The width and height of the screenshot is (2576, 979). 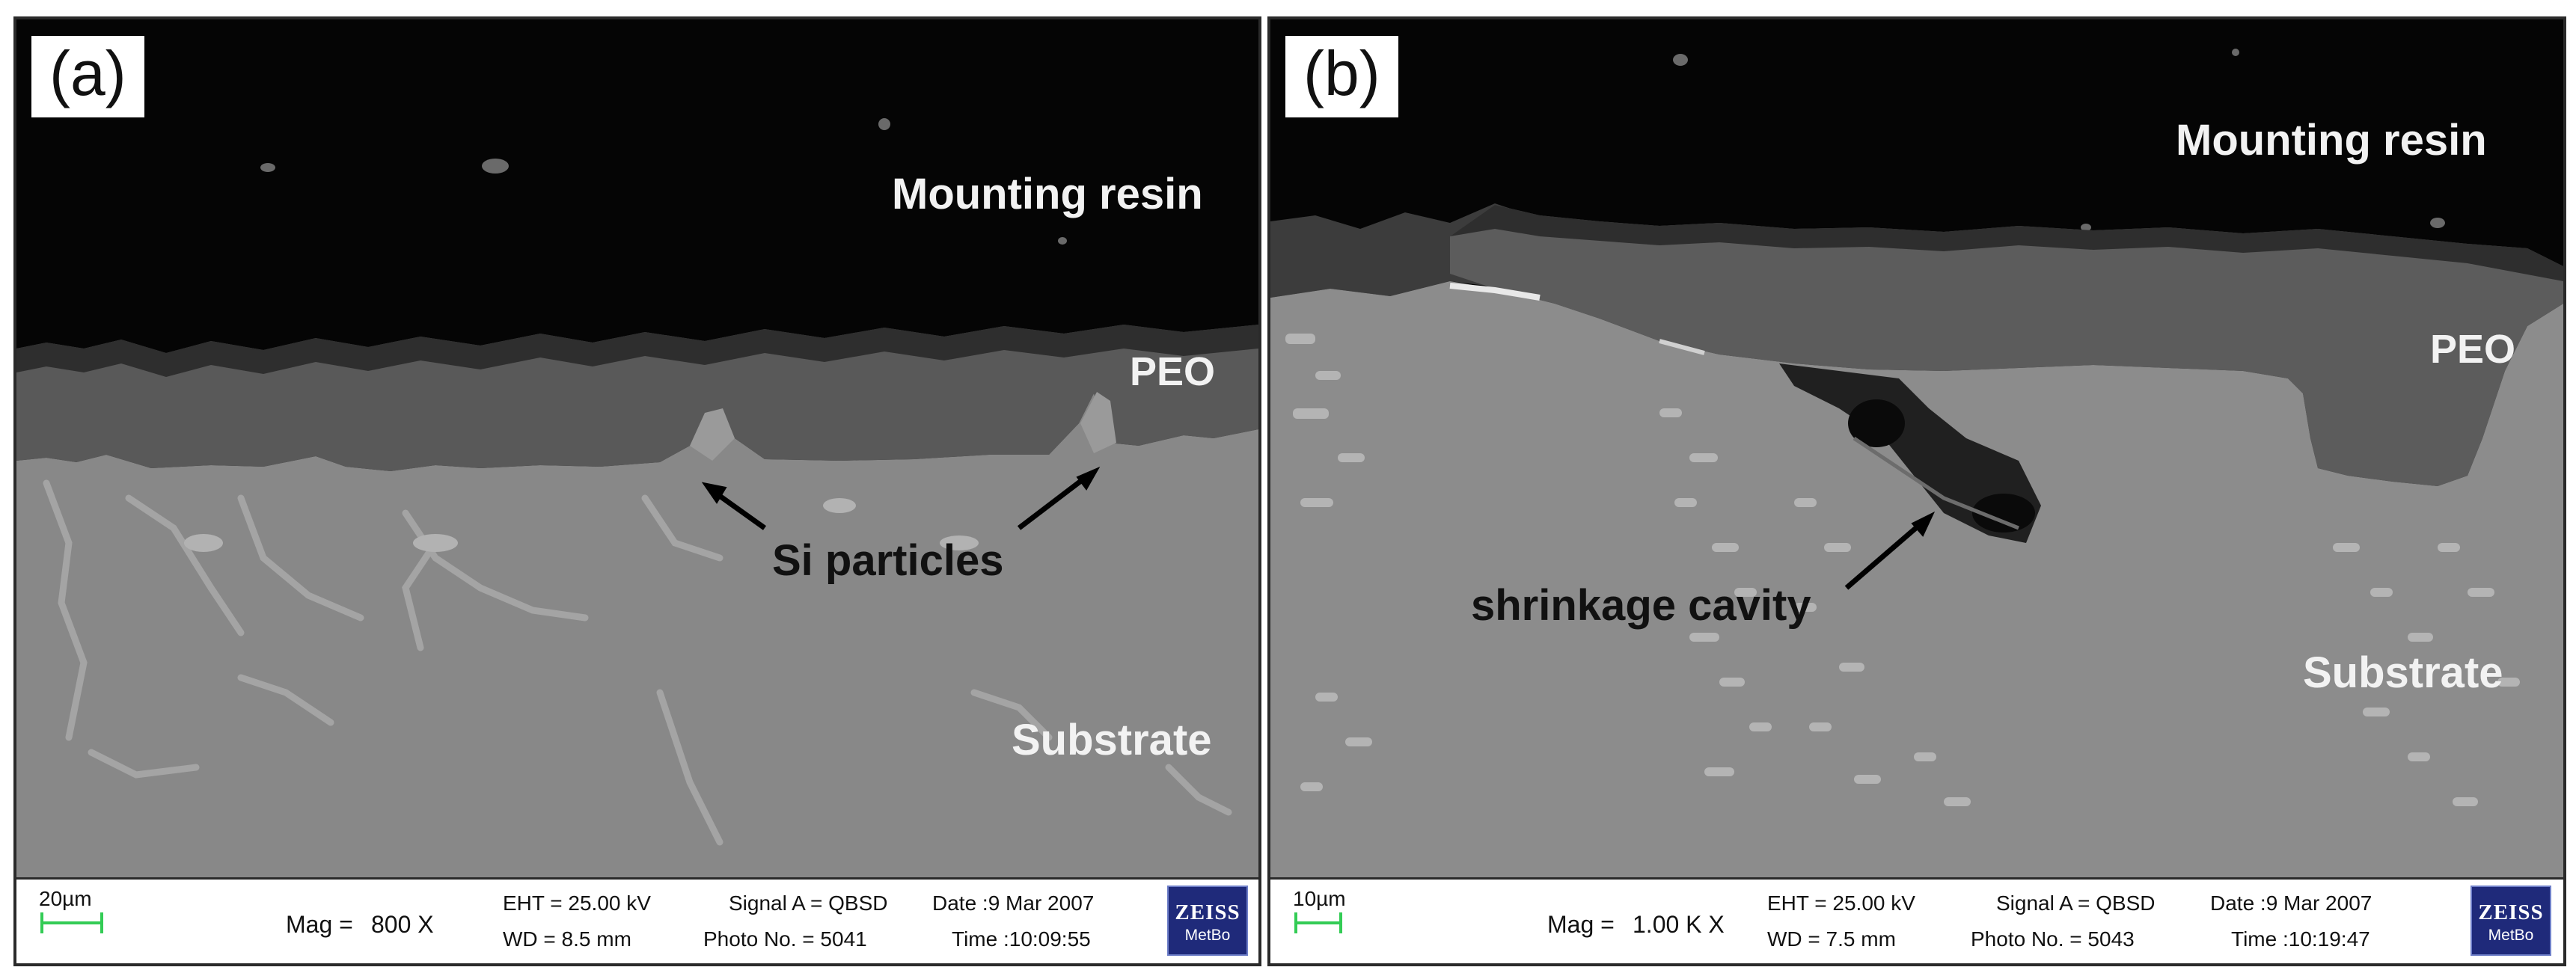 What do you see at coordinates (567, 939) in the screenshot?
I see `wd-value: WD = 8.5 mm` at bounding box center [567, 939].